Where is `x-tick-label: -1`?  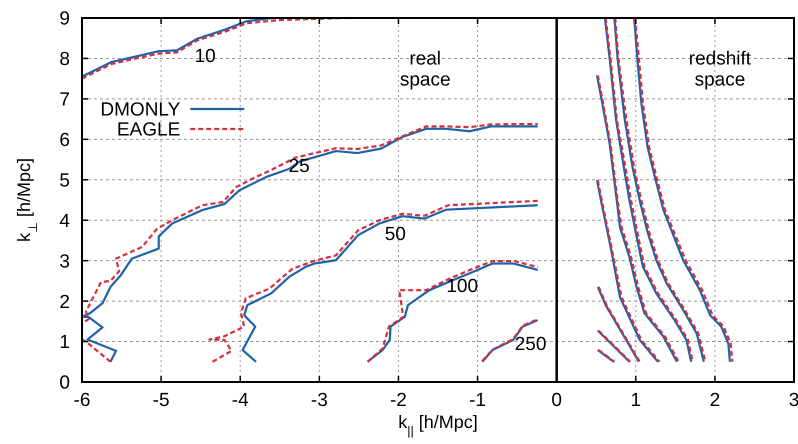 x-tick-label: -1 is located at coordinates (477, 400).